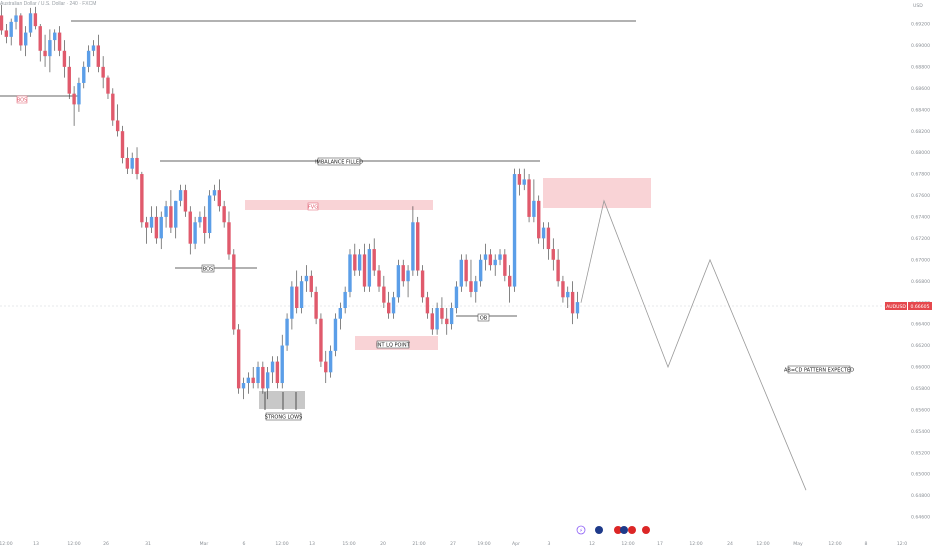  I want to click on price-tick-label: 0.64800, so click(920, 496).